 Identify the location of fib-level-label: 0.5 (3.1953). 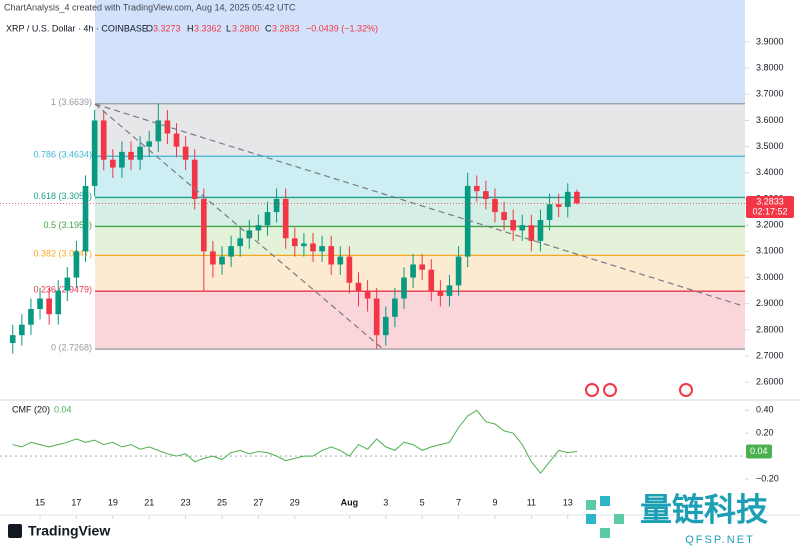
(67, 225).